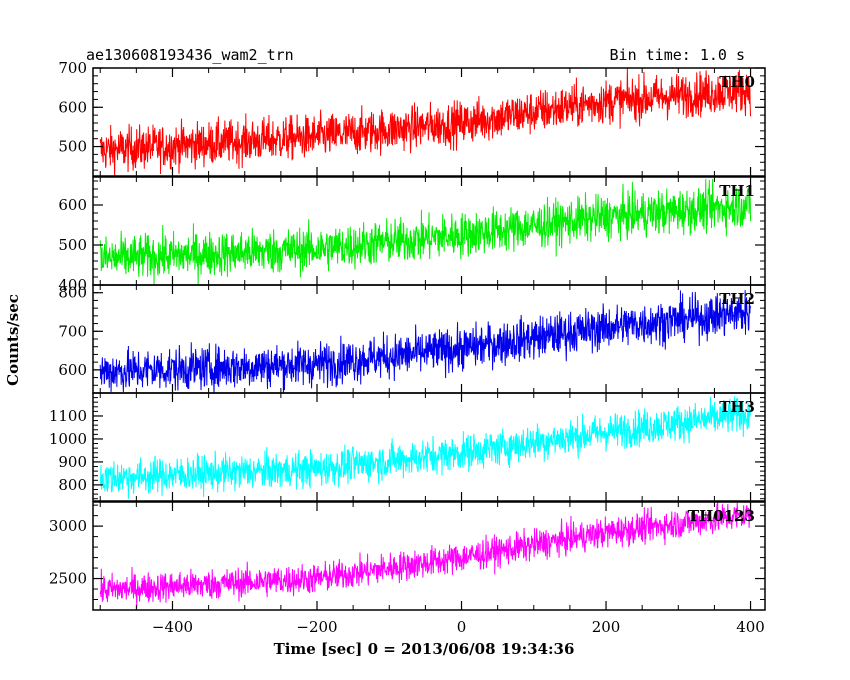 Image resolution: width=850 pixels, height=680 pixels. I want to click on panel-label-th3: TH3, so click(737, 407).